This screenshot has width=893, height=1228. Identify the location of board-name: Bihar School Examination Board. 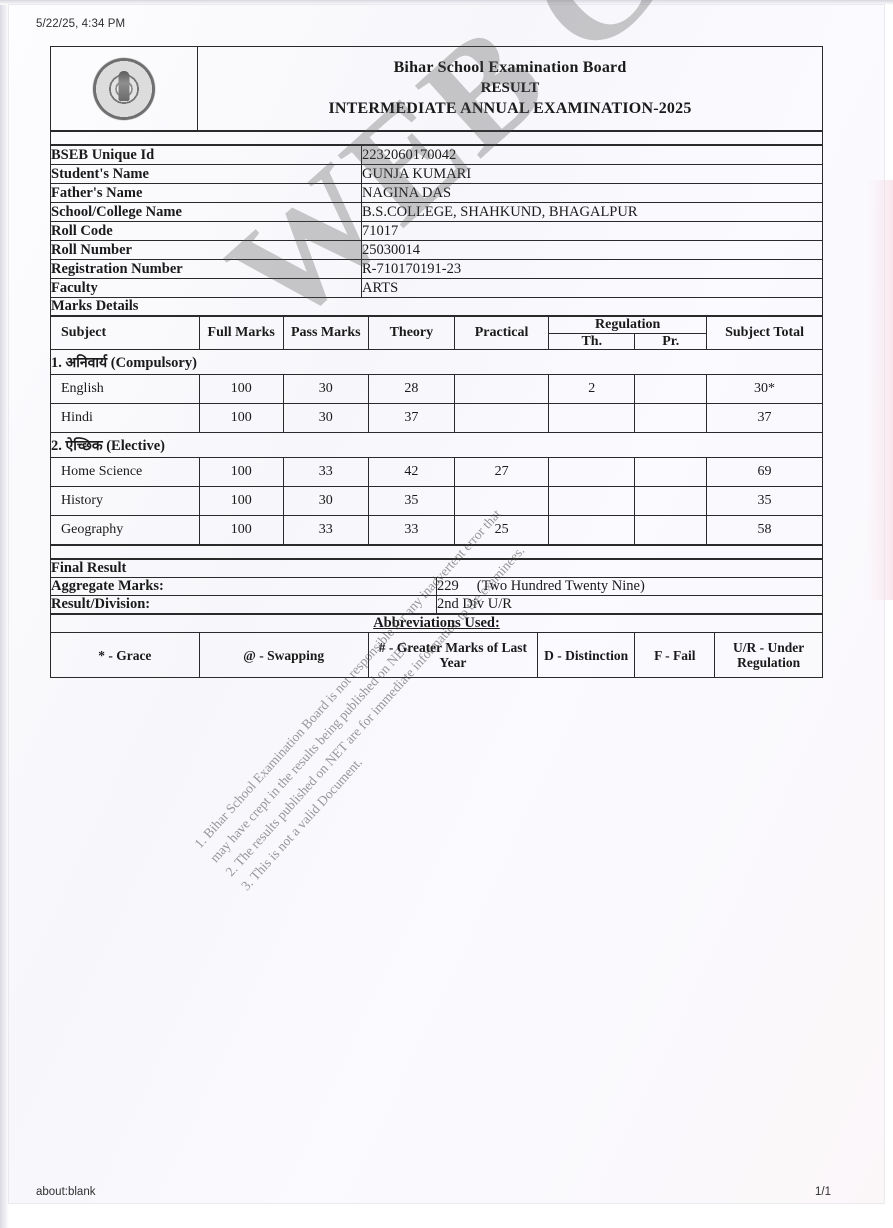
(510, 67).